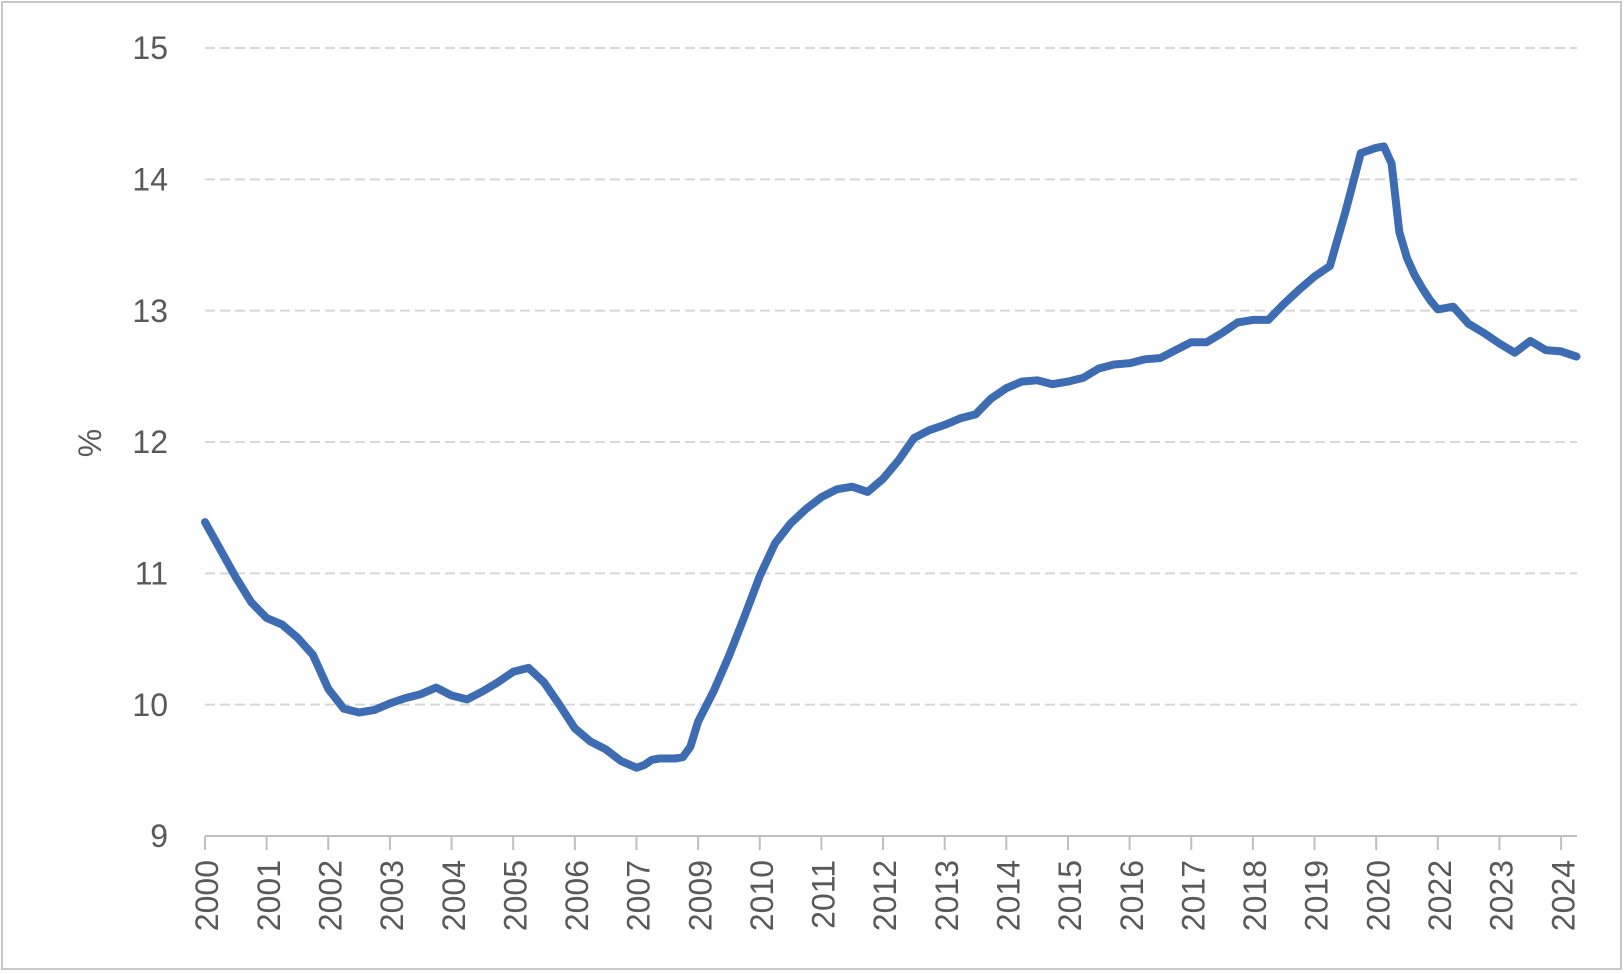  I want to click on x-tick-label-2019: 2019, so click(1317, 895).